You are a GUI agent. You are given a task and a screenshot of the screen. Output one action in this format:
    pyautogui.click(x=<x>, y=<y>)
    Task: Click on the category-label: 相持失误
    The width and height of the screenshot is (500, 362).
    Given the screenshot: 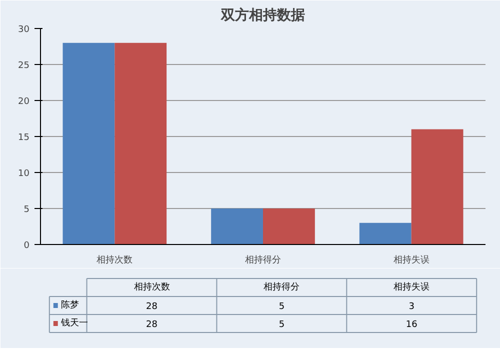 What is the action you would take?
    pyautogui.click(x=412, y=287)
    